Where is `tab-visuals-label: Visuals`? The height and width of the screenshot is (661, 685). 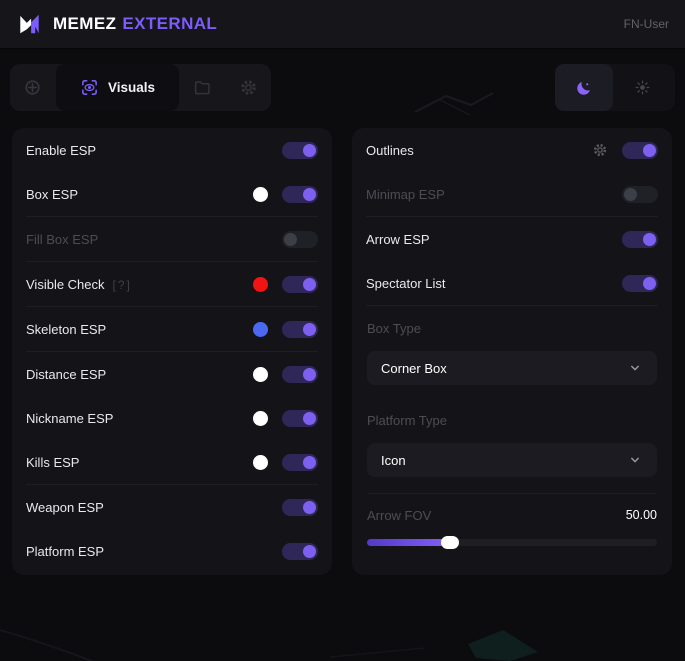
tab-visuals-label: Visuals is located at coordinates (131, 87).